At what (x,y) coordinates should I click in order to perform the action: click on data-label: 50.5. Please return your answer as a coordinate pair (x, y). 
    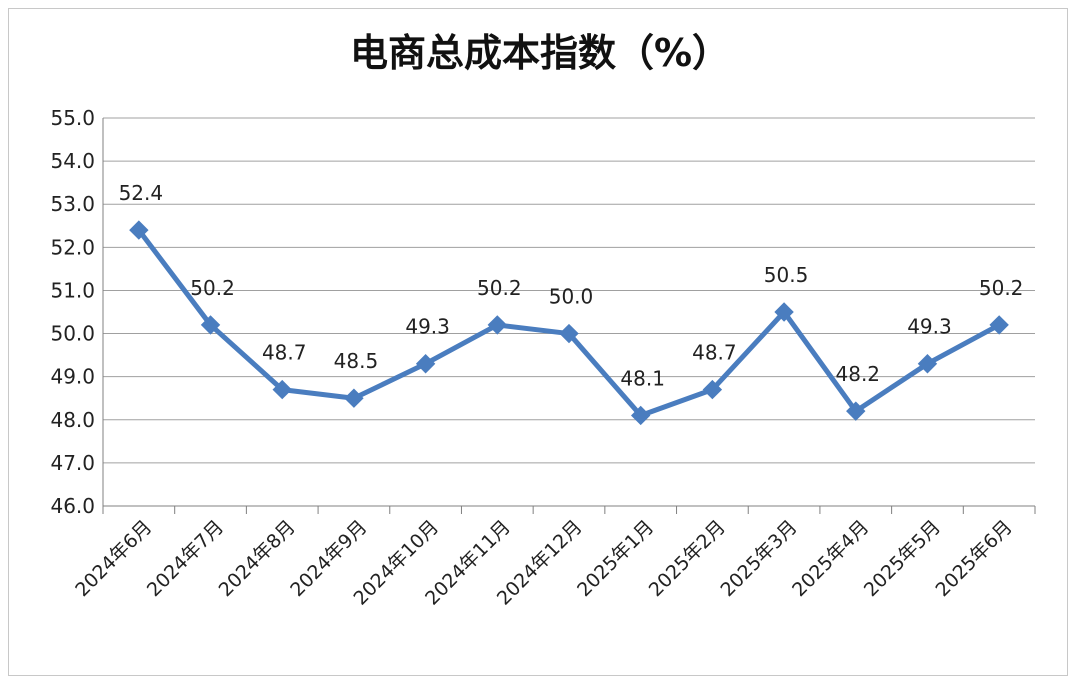
    Looking at the image, I should click on (786, 275).